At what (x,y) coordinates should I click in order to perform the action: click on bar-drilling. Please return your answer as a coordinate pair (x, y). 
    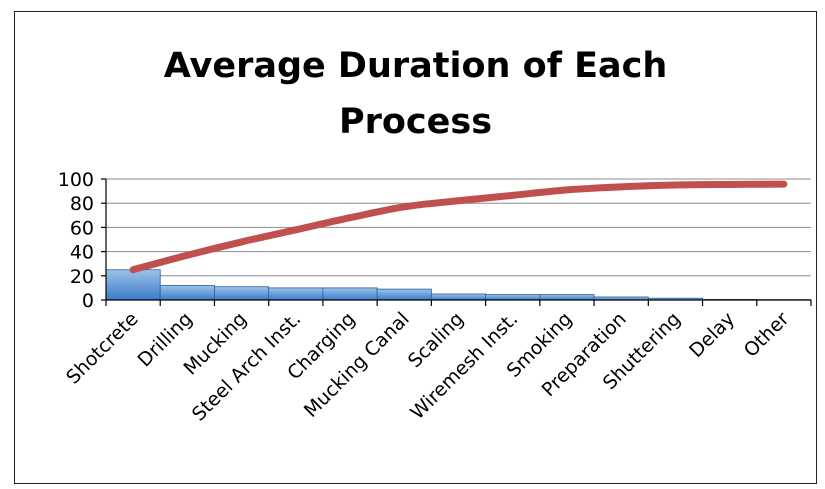
    Looking at the image, I should click on (187, 293).